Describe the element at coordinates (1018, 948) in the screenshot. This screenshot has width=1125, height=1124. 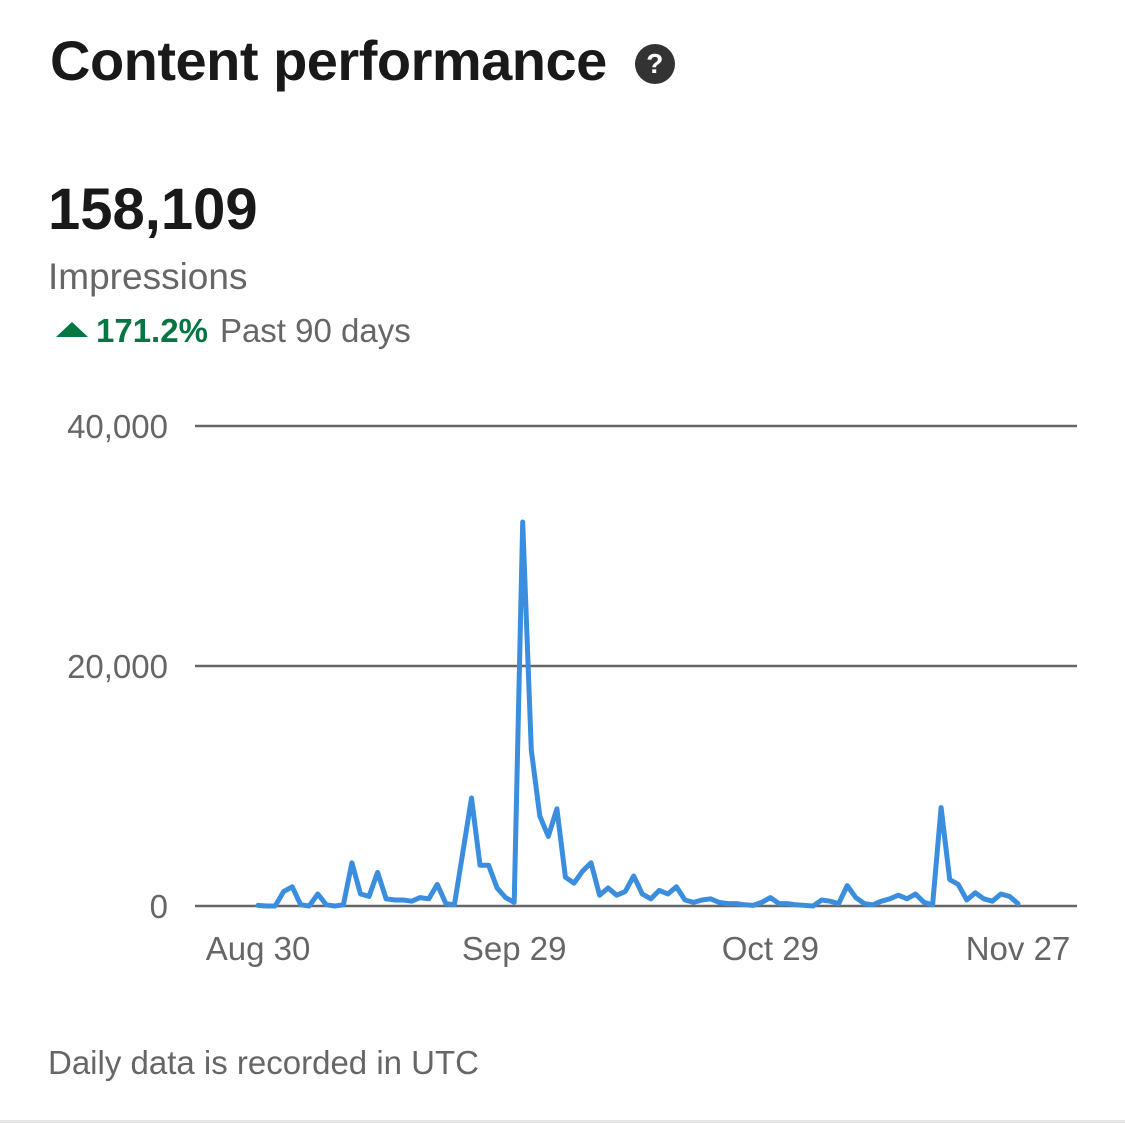
I see `x-tick-label: Nov 27` at that location.